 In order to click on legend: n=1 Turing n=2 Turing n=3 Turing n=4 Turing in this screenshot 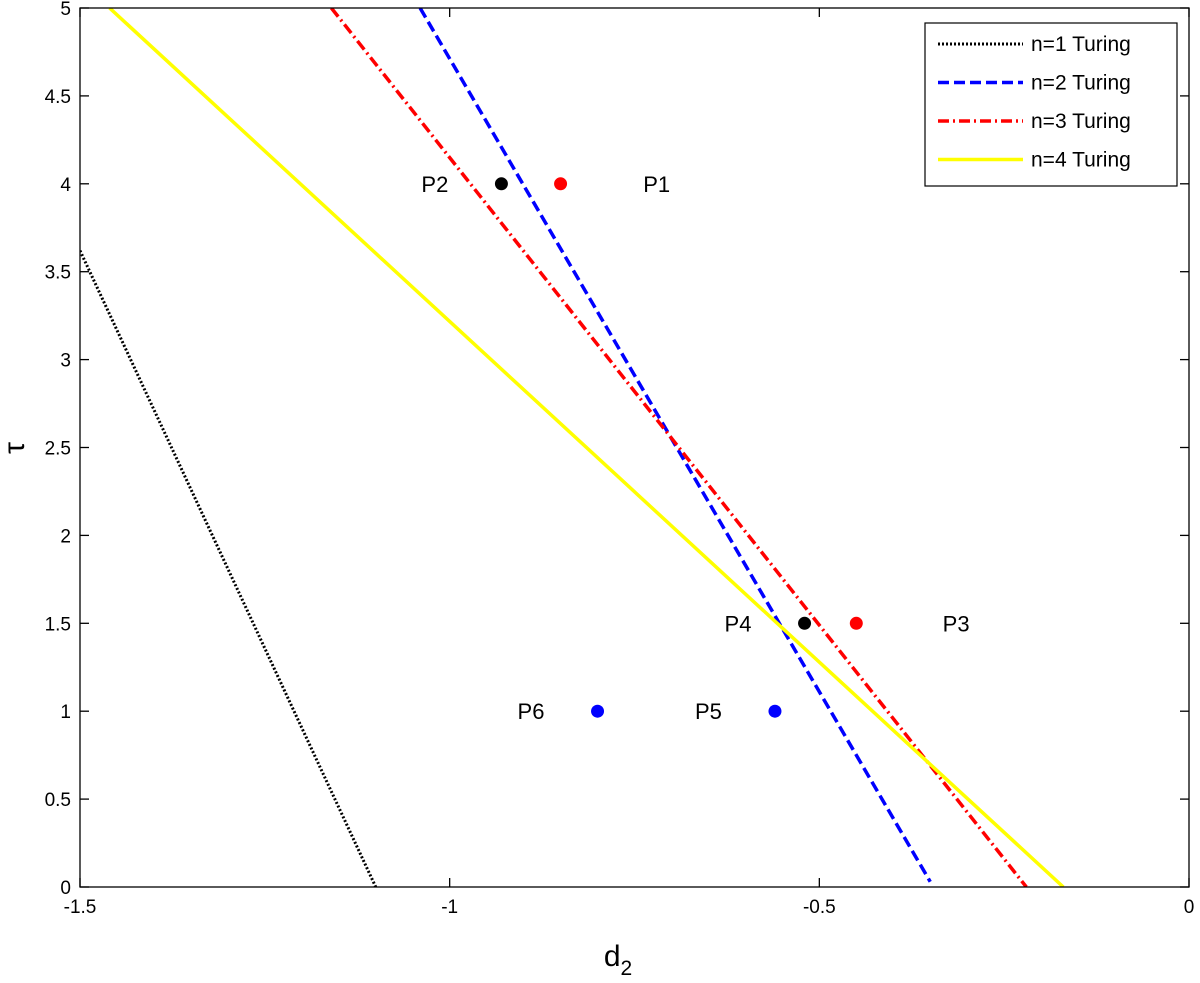, I will do `click(1051, 104)`.